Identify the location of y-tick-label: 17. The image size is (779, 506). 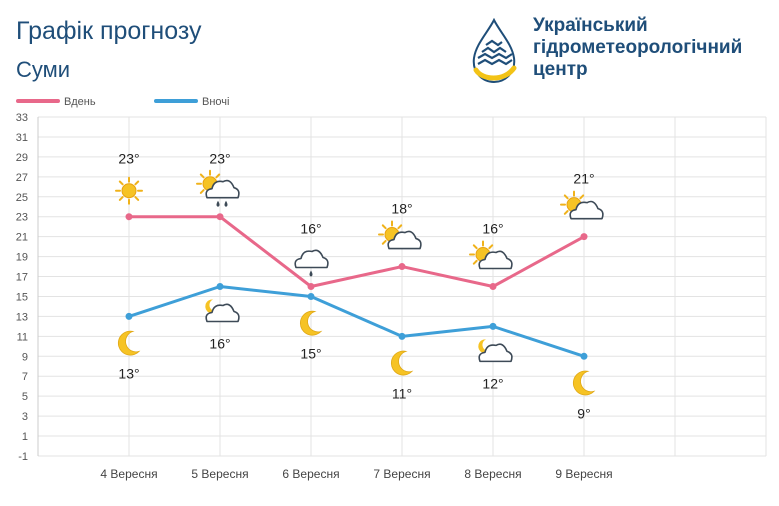
(22, 278).